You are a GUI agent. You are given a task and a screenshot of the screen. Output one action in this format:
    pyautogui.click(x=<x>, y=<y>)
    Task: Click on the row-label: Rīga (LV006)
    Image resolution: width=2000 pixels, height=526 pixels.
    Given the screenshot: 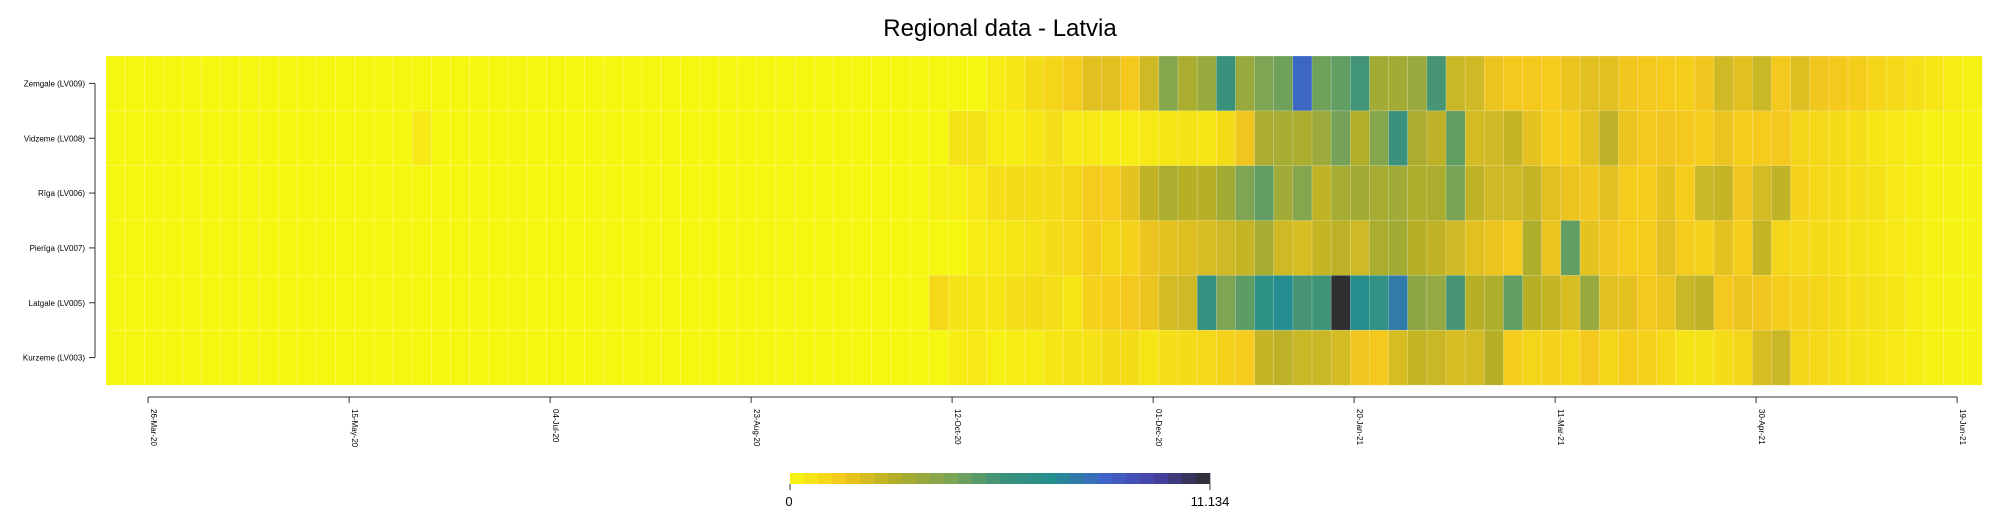 What is the action you would take?
    pyautogui.click(x=61, y=193)
    